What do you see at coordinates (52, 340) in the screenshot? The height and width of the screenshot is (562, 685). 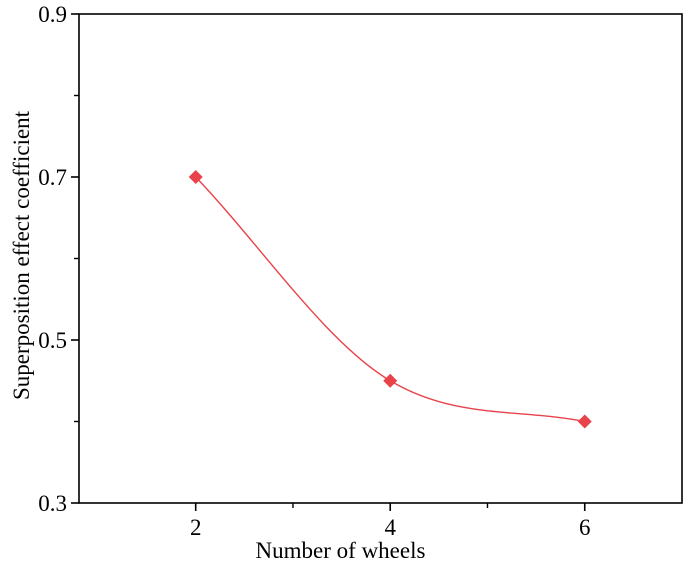 I see `y-tick-label: 0.5` at bounding box center [52, 340].